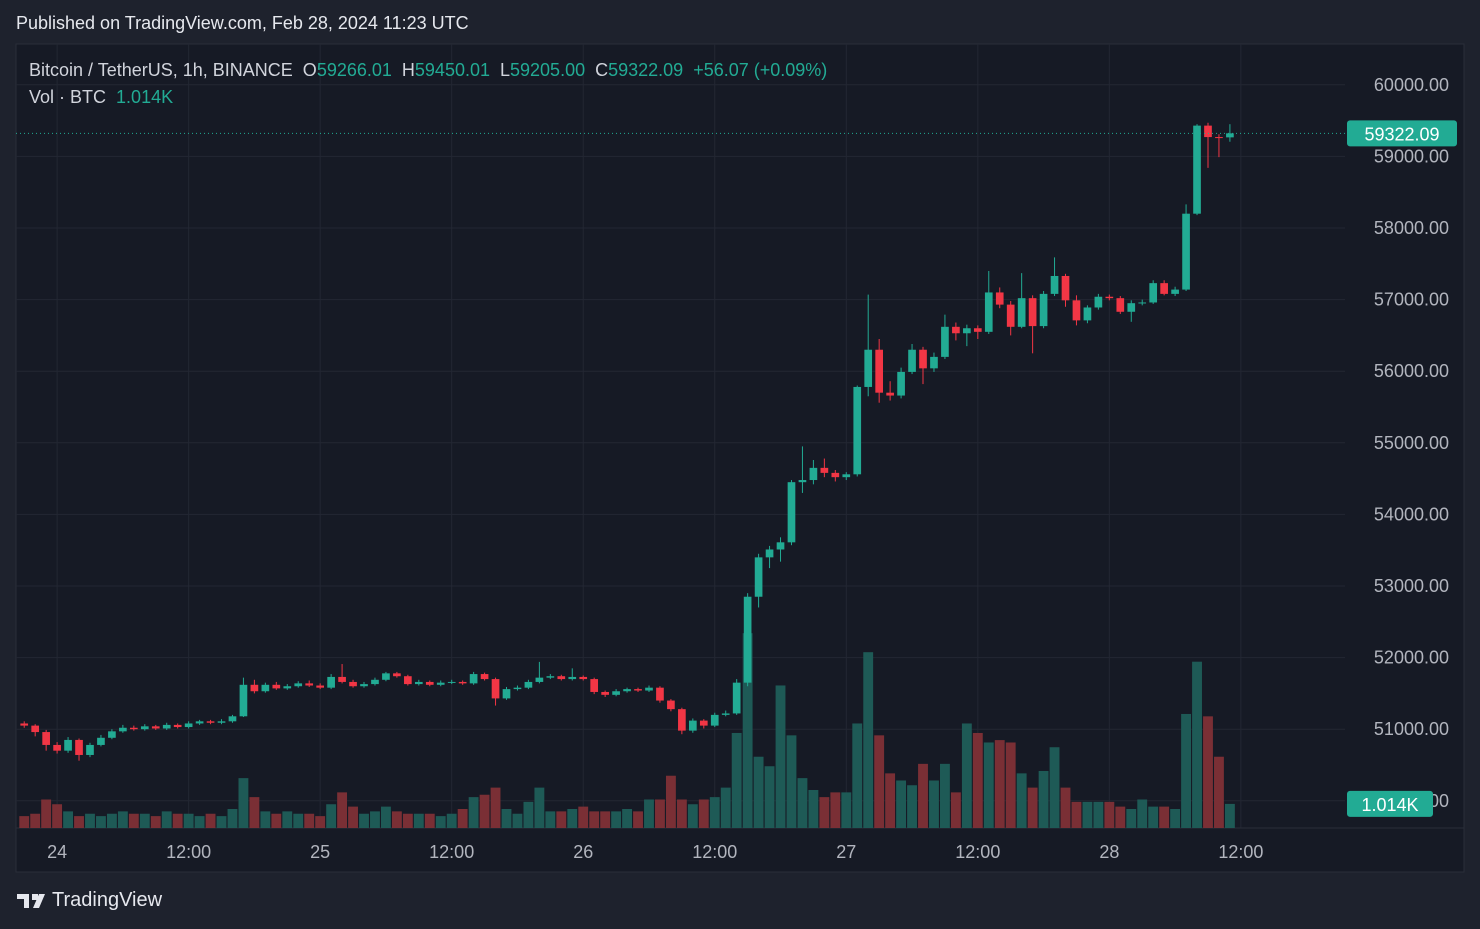 This screenshot has height=929, width=1480. What do you see at coordinates (548, 70) in the screenshot?
I see `low-value: 59205.00` at bounding box center [548, 70].